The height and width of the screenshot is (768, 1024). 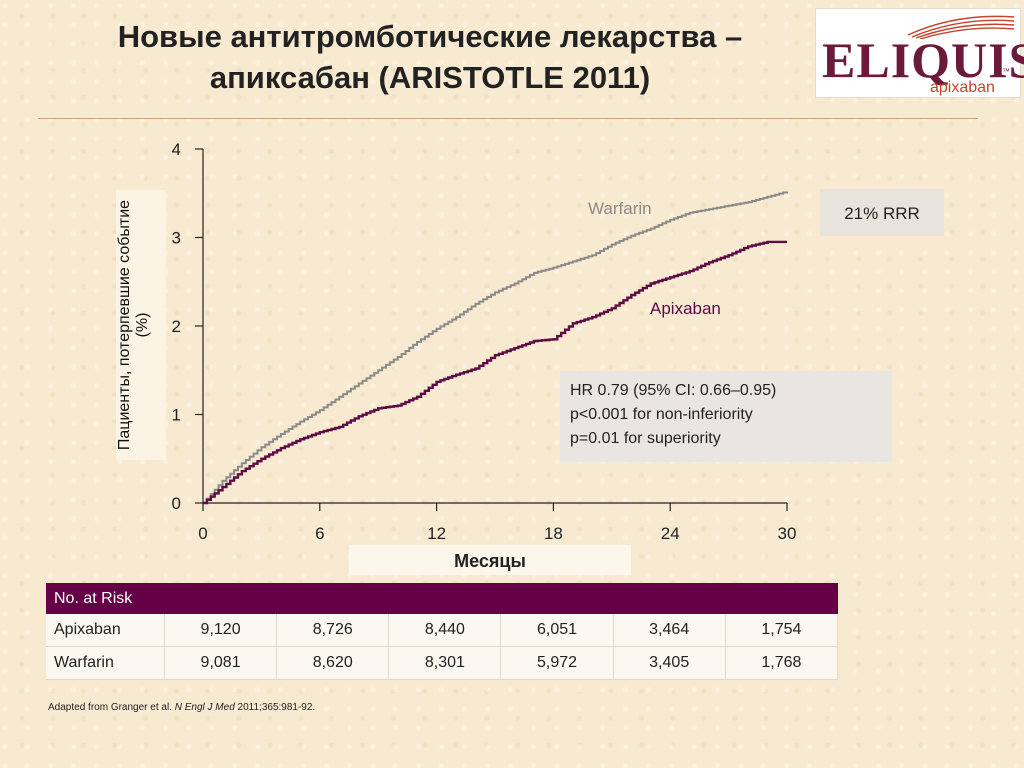 What do you see at coordinates (882, 212) in the screenshot?
I see `rrr-annotation: 21% RRR` at bounding box center [882, 212].